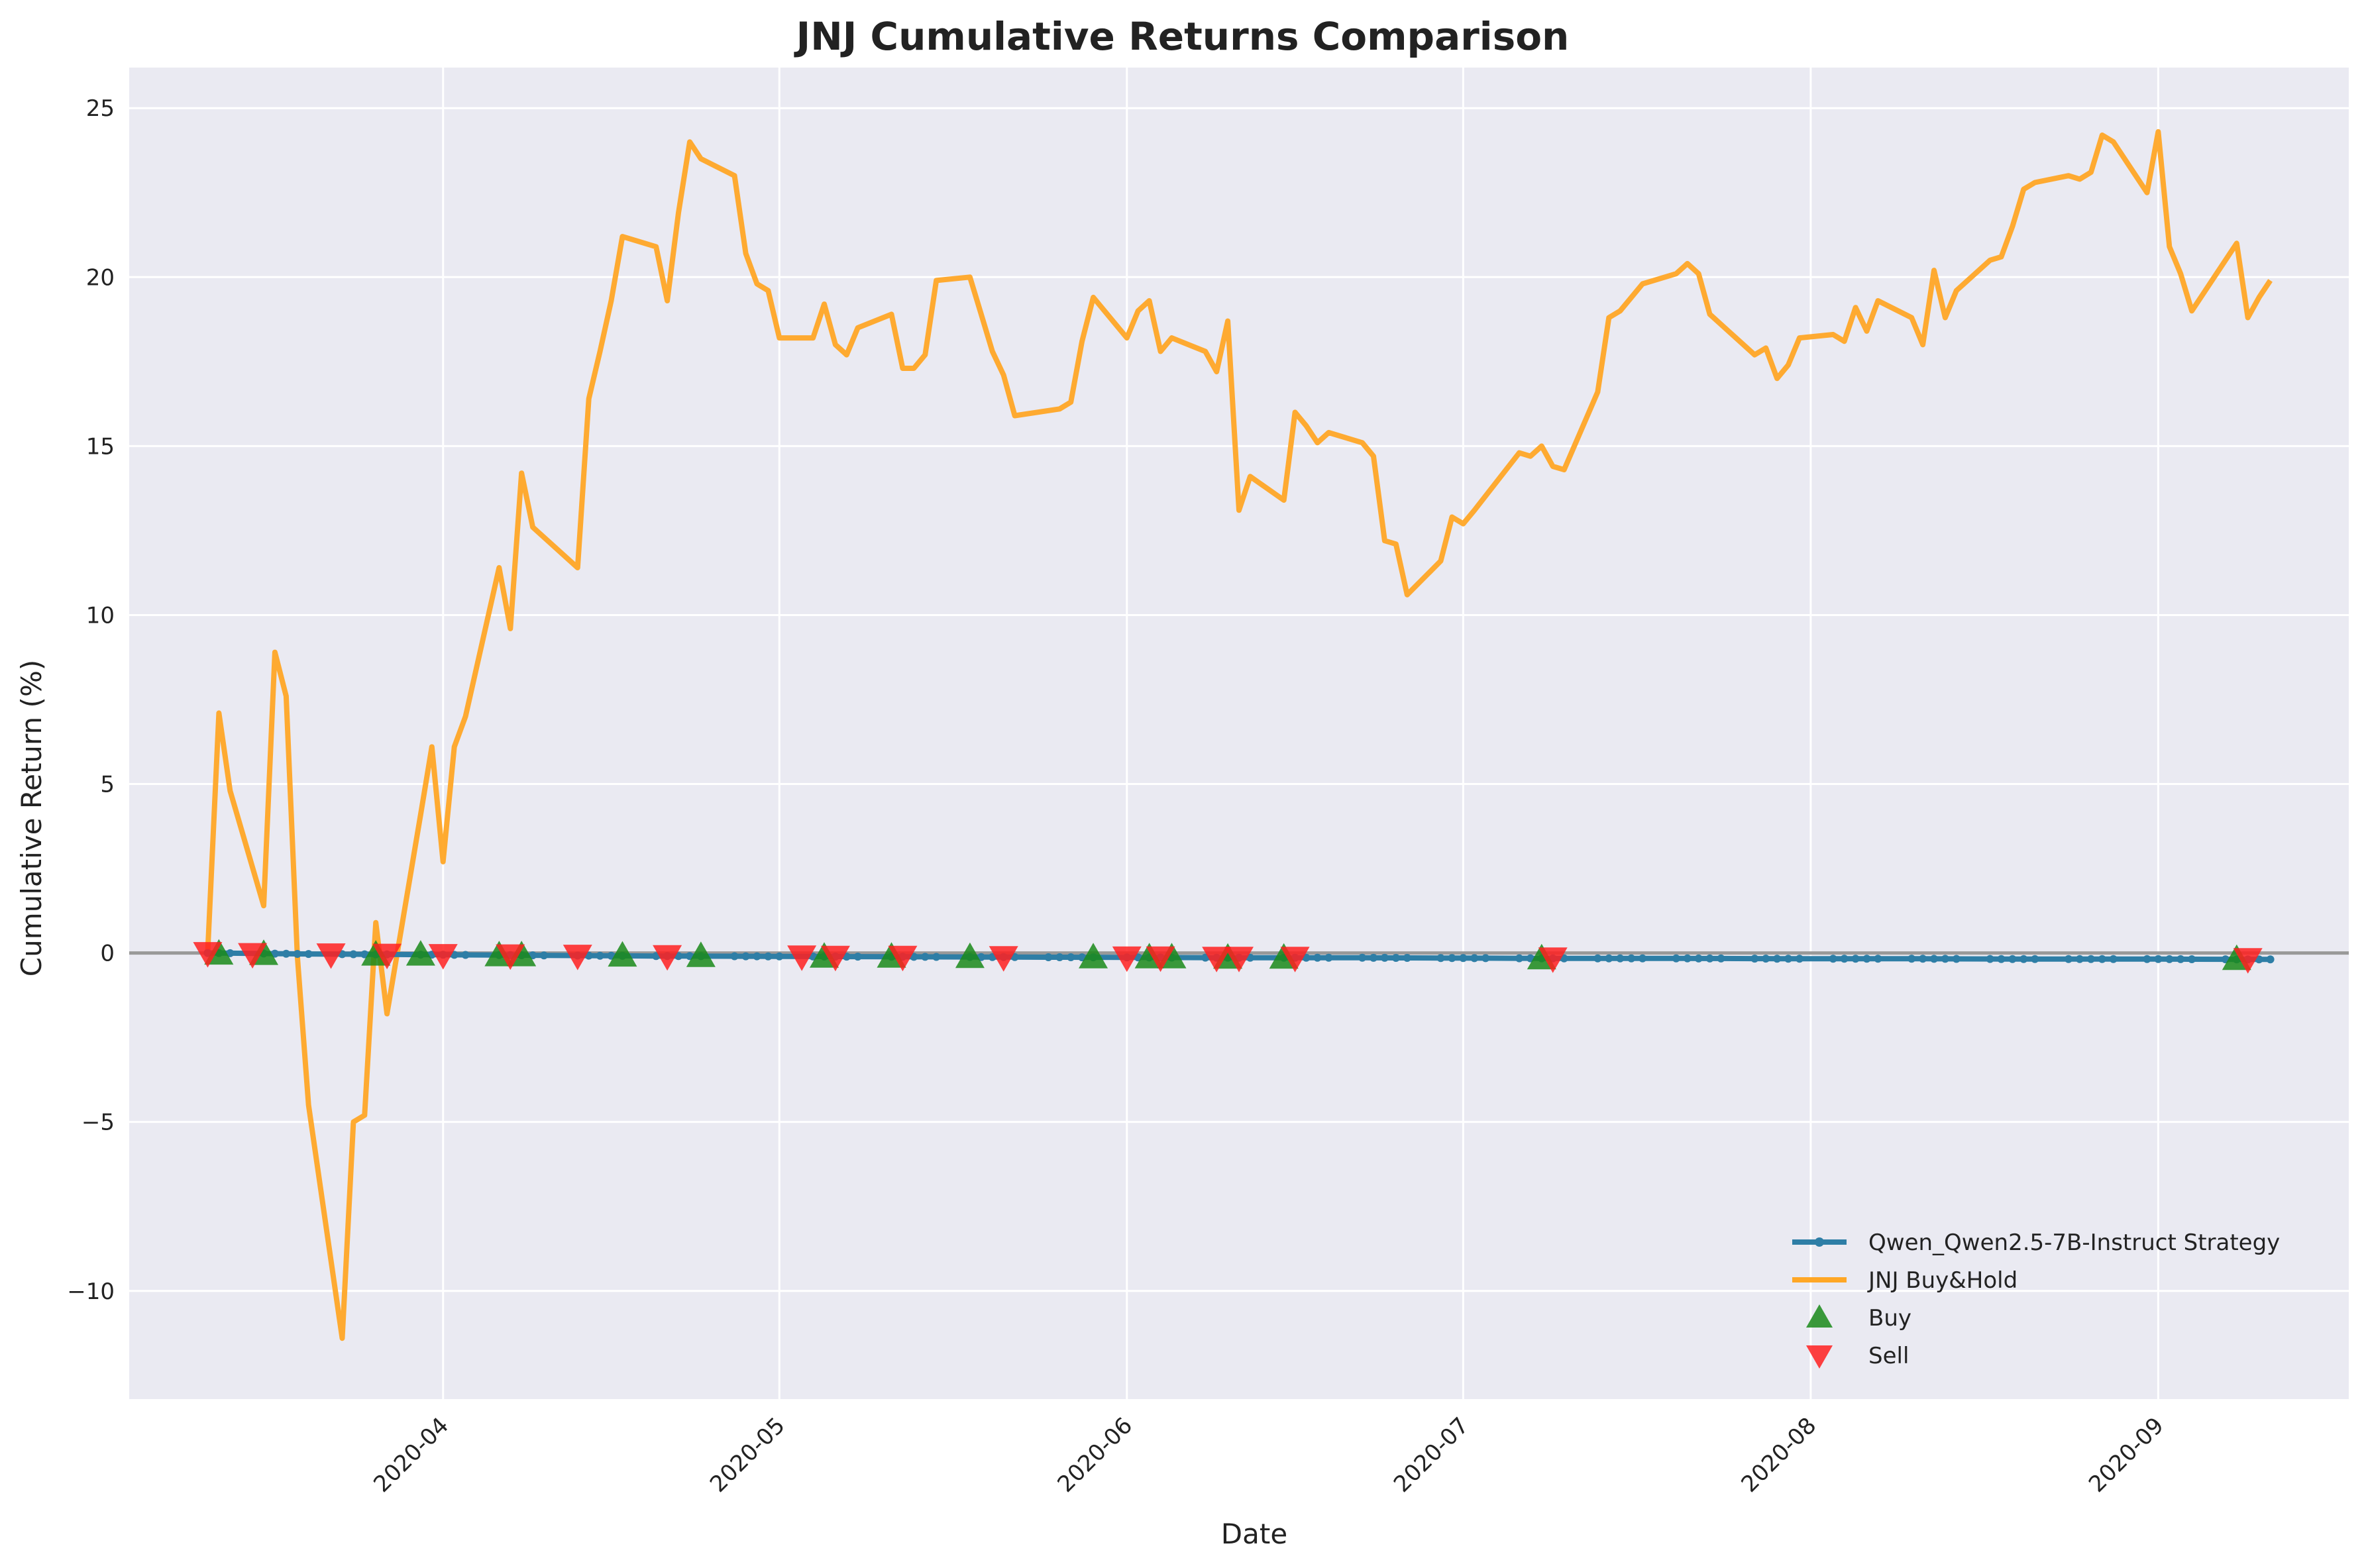 This screenshot has height=1568, width=2366. What do you see at coordinates (1182, 36) in the screenshot?
I see `chart-title: JNJ Cumulative Returns Comparison` at bounding box center [1182, 36].